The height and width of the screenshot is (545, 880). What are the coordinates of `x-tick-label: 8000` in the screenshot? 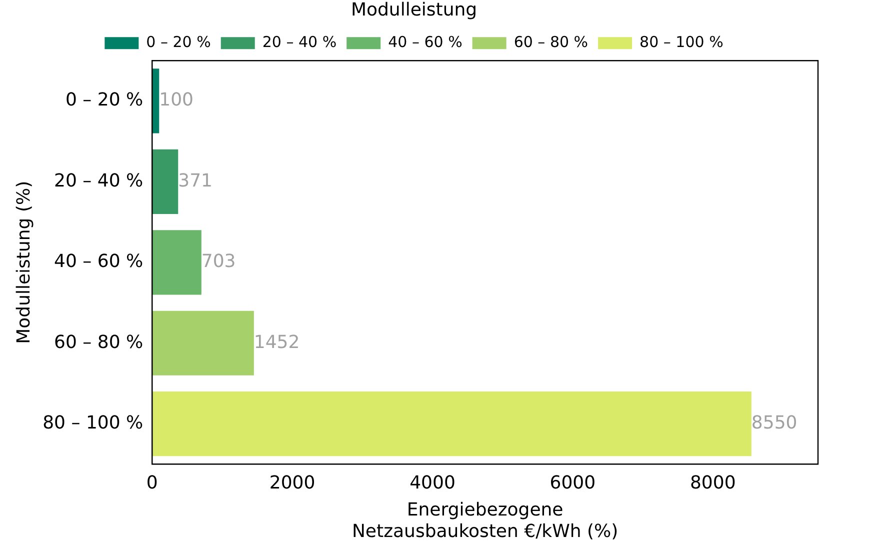 It's located at (713, 483).